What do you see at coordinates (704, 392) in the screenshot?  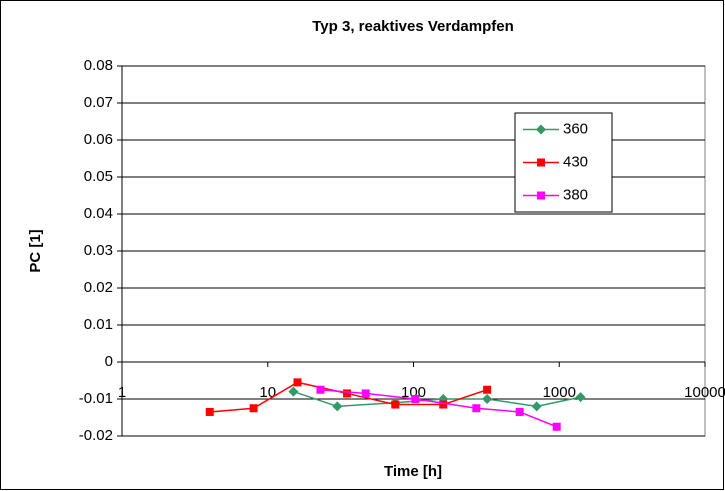 I see `x-tick-label: 10000` at bounding box center [704, 392].